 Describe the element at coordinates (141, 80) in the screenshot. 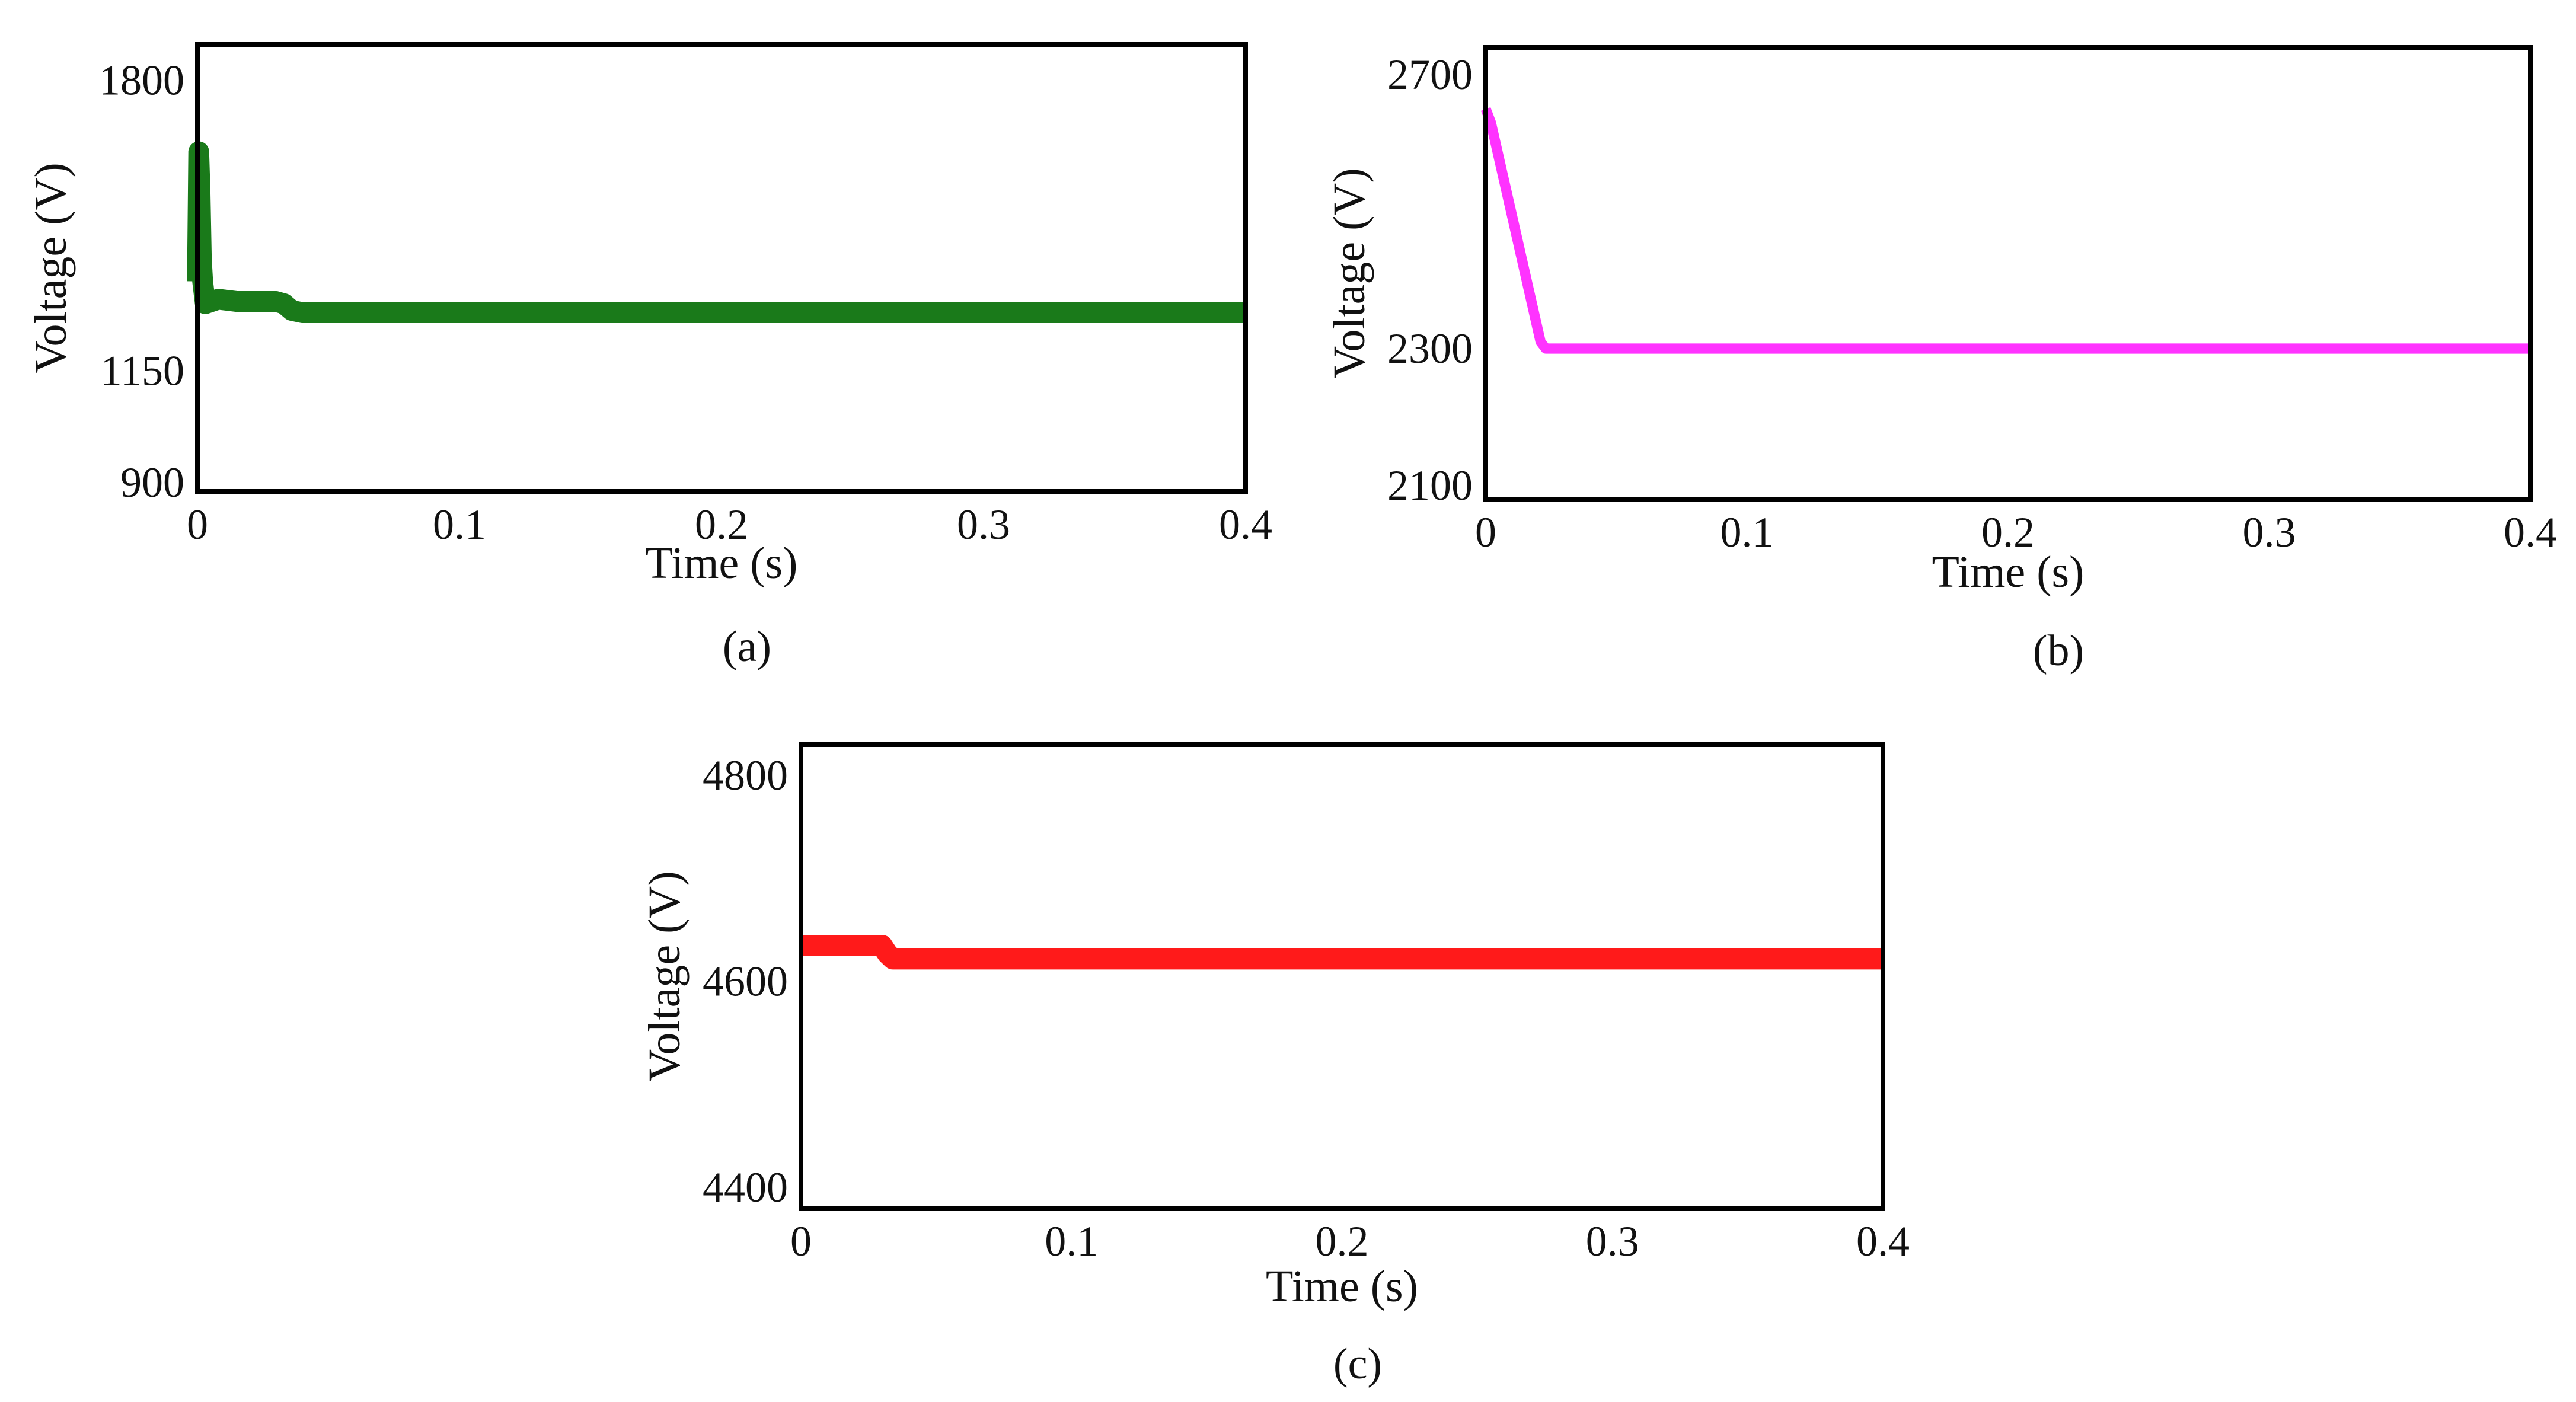

I see `y-tick-label: 1800` at that location.